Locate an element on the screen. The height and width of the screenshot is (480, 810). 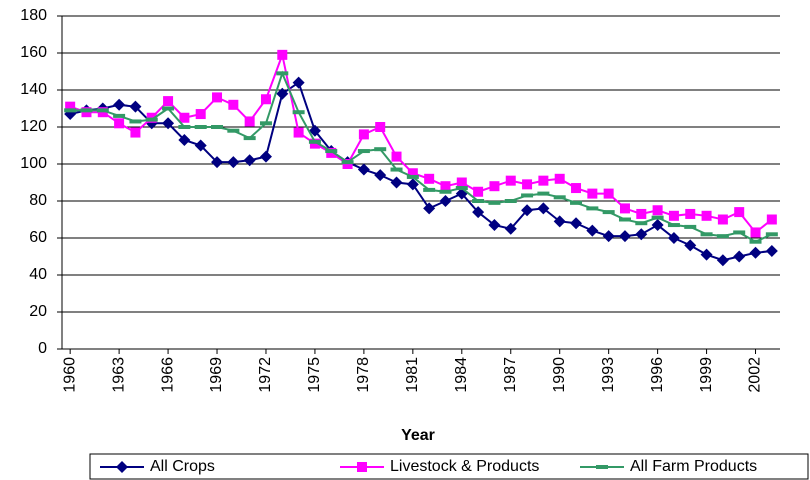
y-tick-label: 0 is located at coordinates (42, 348).